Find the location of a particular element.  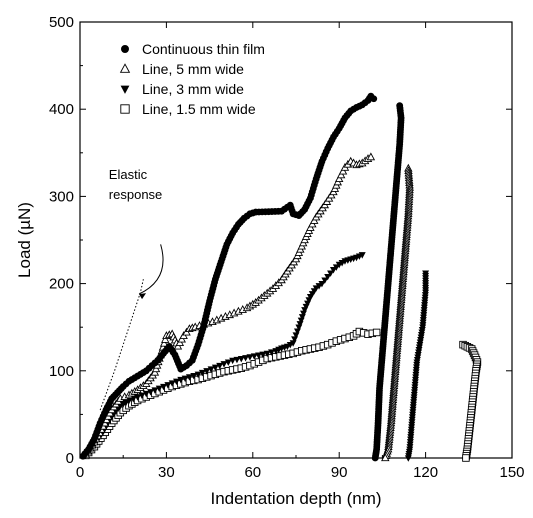

x-tick-label: 0 is located at coordinates (80, 472).